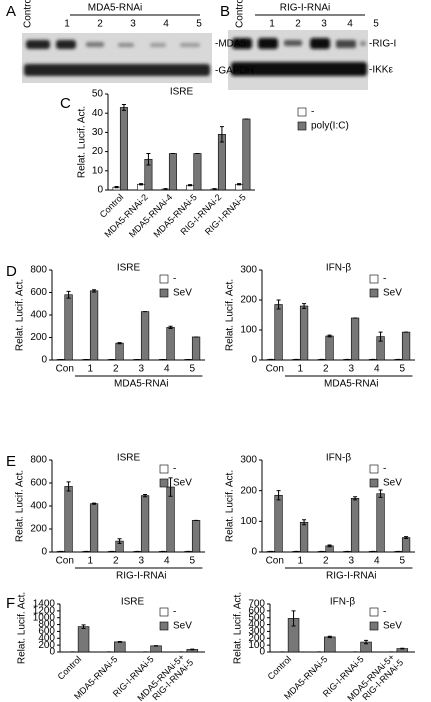 Image resolution: width=431 pixels, height=702 pixels. I want to click on y-tick-label: 40, so click(98, 113).